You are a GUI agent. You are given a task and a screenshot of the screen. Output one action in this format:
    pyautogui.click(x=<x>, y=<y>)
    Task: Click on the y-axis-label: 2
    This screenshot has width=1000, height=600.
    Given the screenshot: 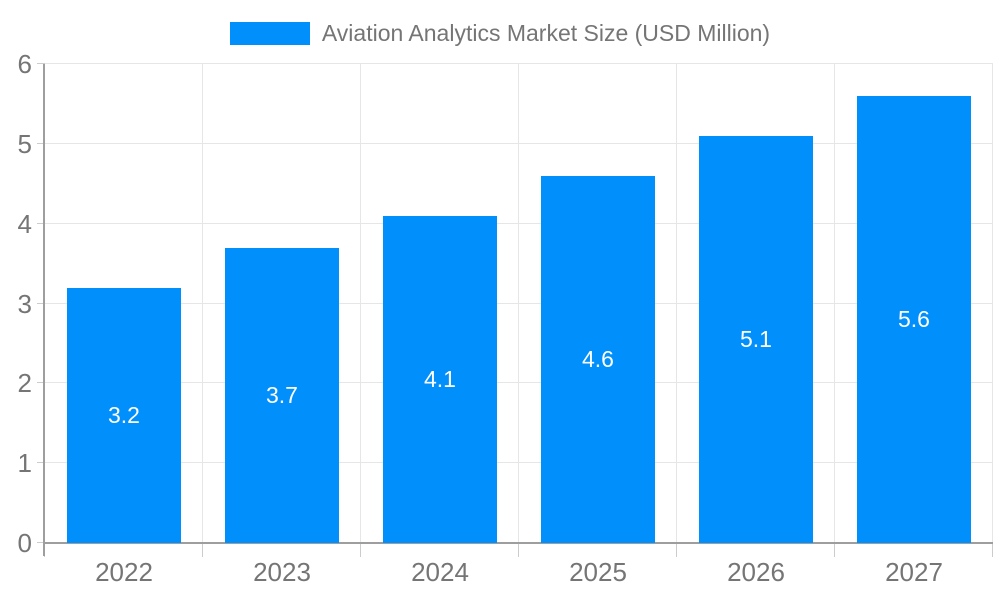 What is the action you would take?
    pyautogui.click(x=24, y=383)
    